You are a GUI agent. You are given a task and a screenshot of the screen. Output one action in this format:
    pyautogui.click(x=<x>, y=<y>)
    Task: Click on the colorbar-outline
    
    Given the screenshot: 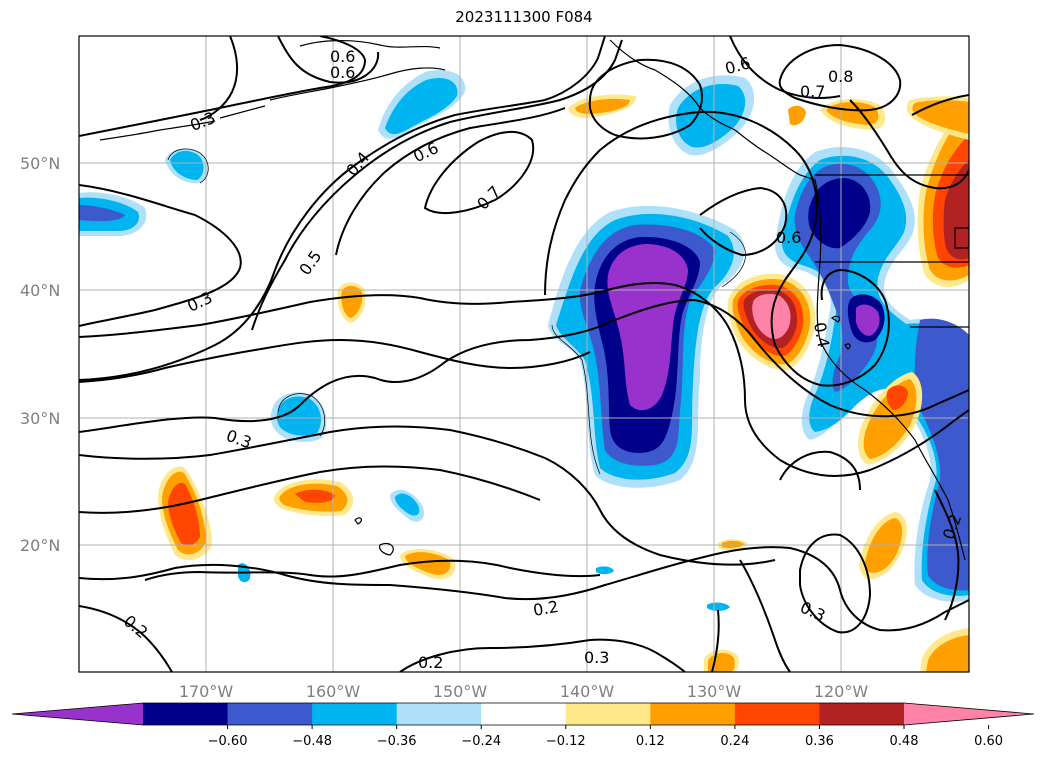 What is the action you would take?
    pyautogui.click(x=523, y=714)
    